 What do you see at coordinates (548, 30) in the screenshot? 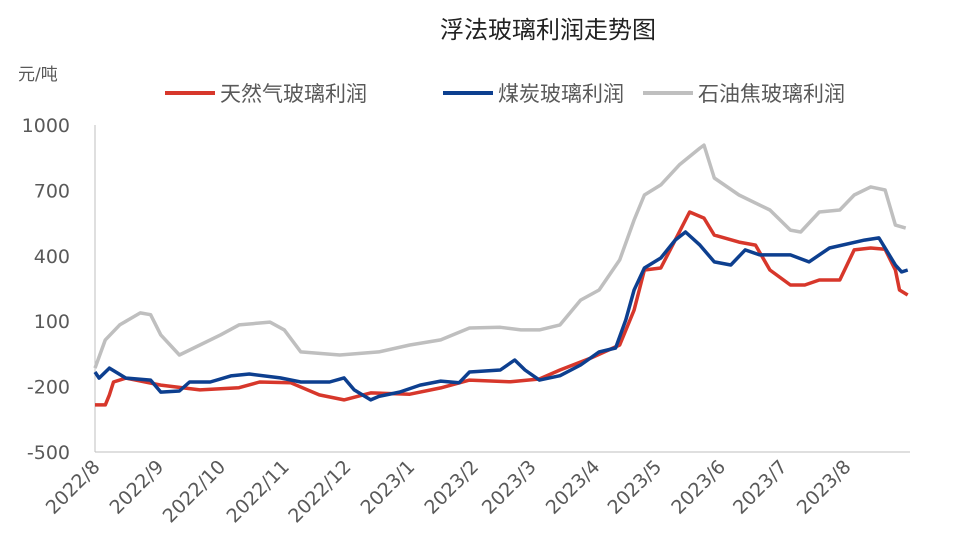
I see `chart-title: 浮法玻璃利润走势图` at bounding box center [548, 30].